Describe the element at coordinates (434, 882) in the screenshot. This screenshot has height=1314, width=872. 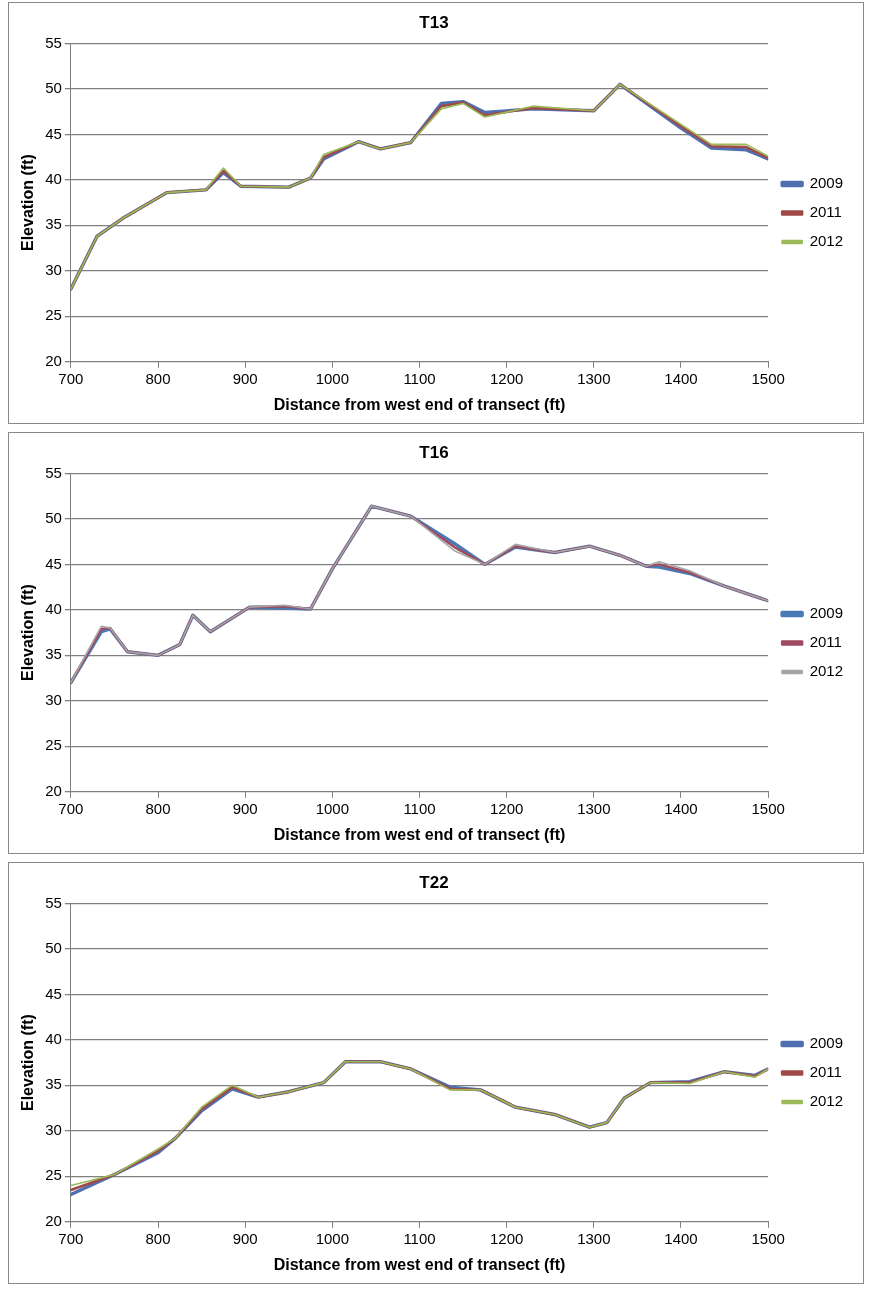
I see `chart-title: T22` at that location.